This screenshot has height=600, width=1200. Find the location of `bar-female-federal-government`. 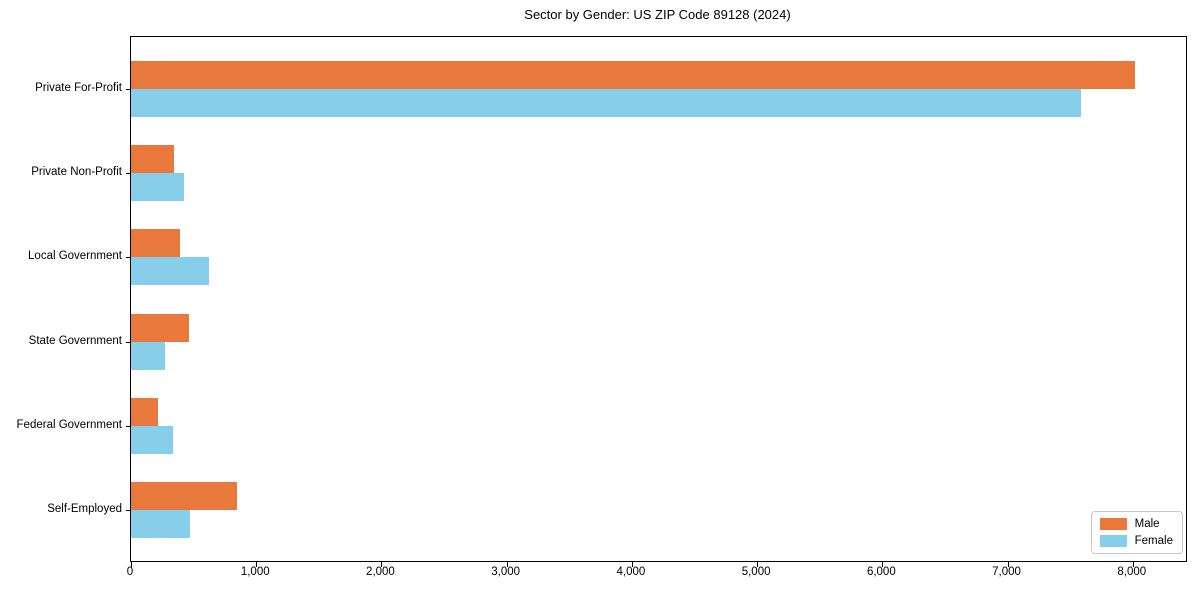

bar-female-federal-government is located at coordinates (152, 439).